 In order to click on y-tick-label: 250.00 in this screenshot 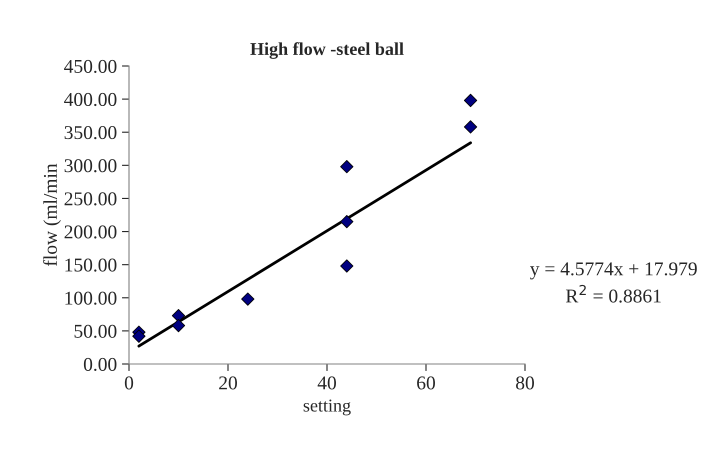, I will do `click(90, 199)`.